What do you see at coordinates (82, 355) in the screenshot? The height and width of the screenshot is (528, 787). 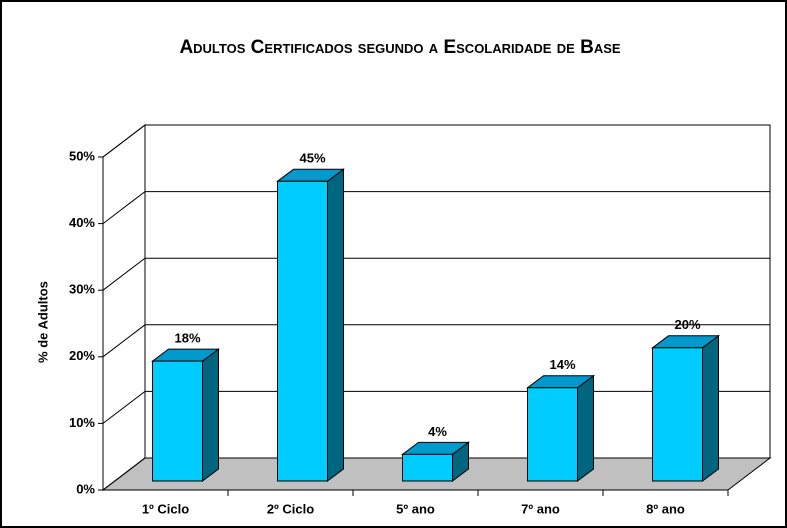 I see `y-tick-label: 20%` at bounding box center [82, 355].